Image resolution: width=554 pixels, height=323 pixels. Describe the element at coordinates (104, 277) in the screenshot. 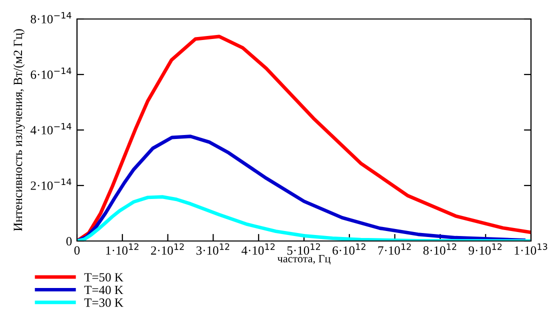

I see `legend-label: T=50 K` at that location.